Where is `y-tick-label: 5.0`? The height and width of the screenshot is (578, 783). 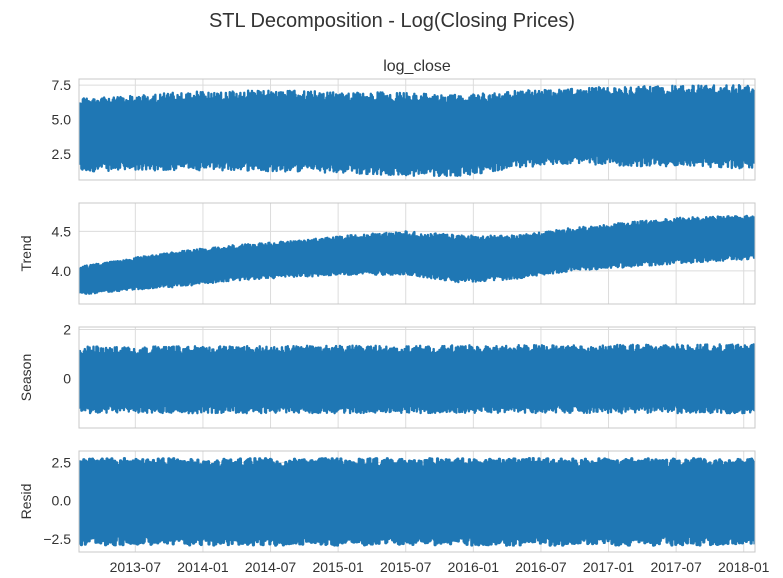 y-tick-label: 5.0 is located at coordinates (62, 120).